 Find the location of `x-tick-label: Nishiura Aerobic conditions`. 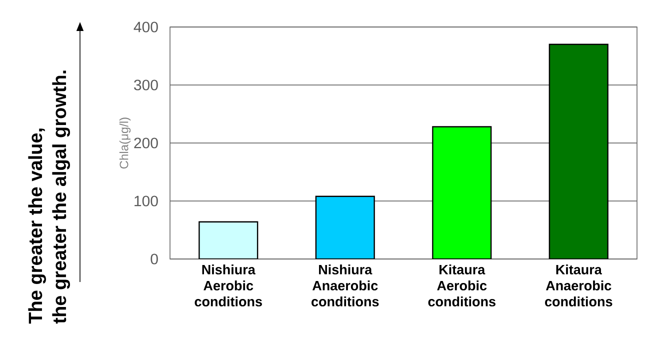

x-tick-label: Nishiura Aerobic conditions is located at coordinates (228, 285).